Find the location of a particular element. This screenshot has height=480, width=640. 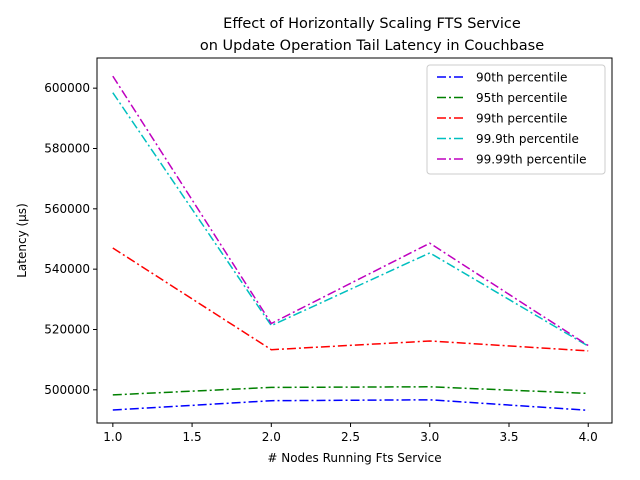

legend-label-0: 90th percentile is located at coordinates (521, 78).